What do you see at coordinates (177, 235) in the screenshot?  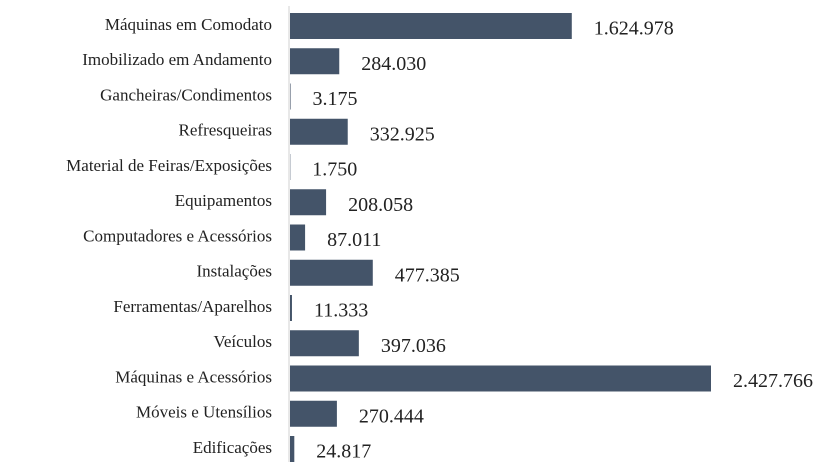 I see `category-label: Computadores e Acessórios` at bounding box center [177, 235].